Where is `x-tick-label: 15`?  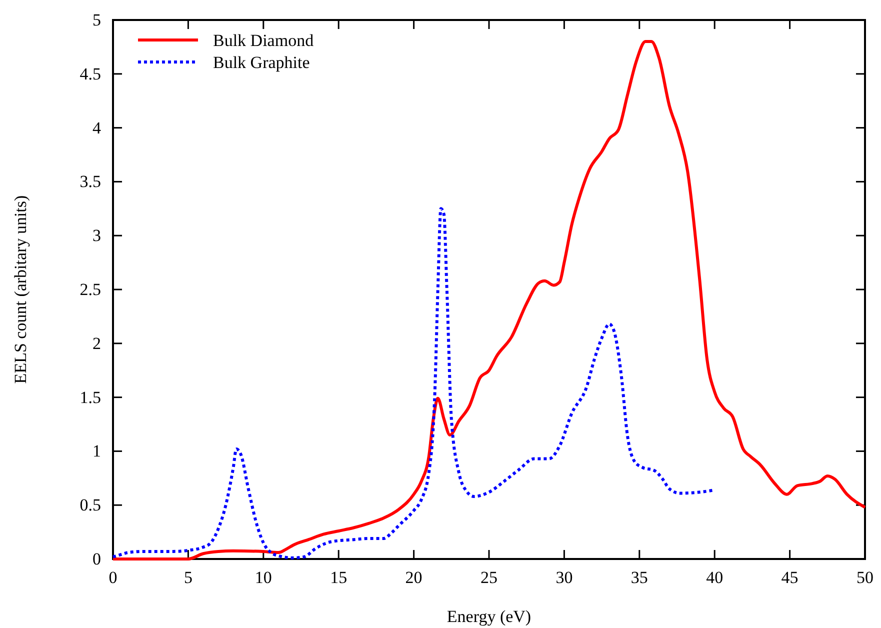
x-tick-label: 15 is located at coordinates (339, 578).